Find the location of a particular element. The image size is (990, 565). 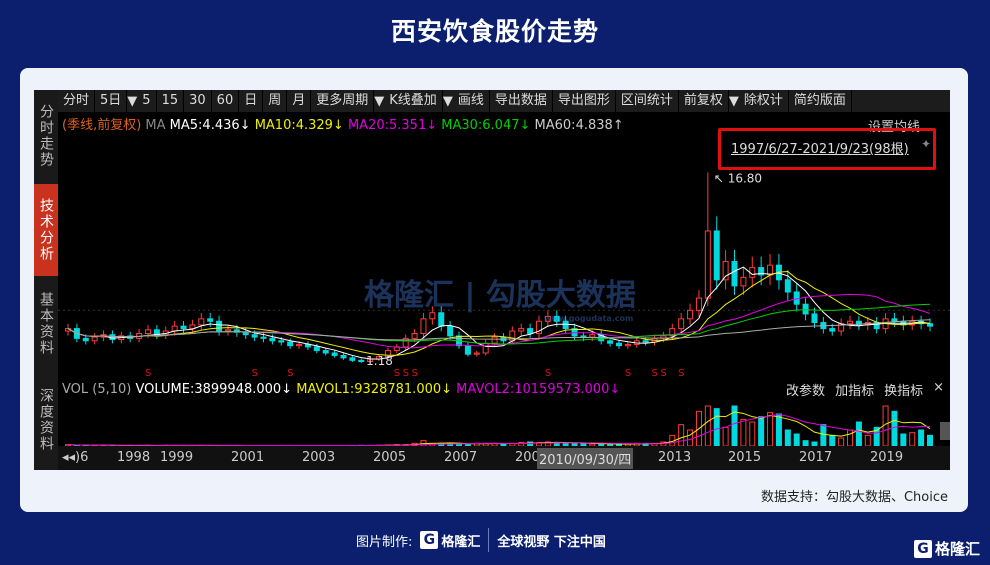

toolbar-item: 简约版面 is located at coordinates (820, 101).